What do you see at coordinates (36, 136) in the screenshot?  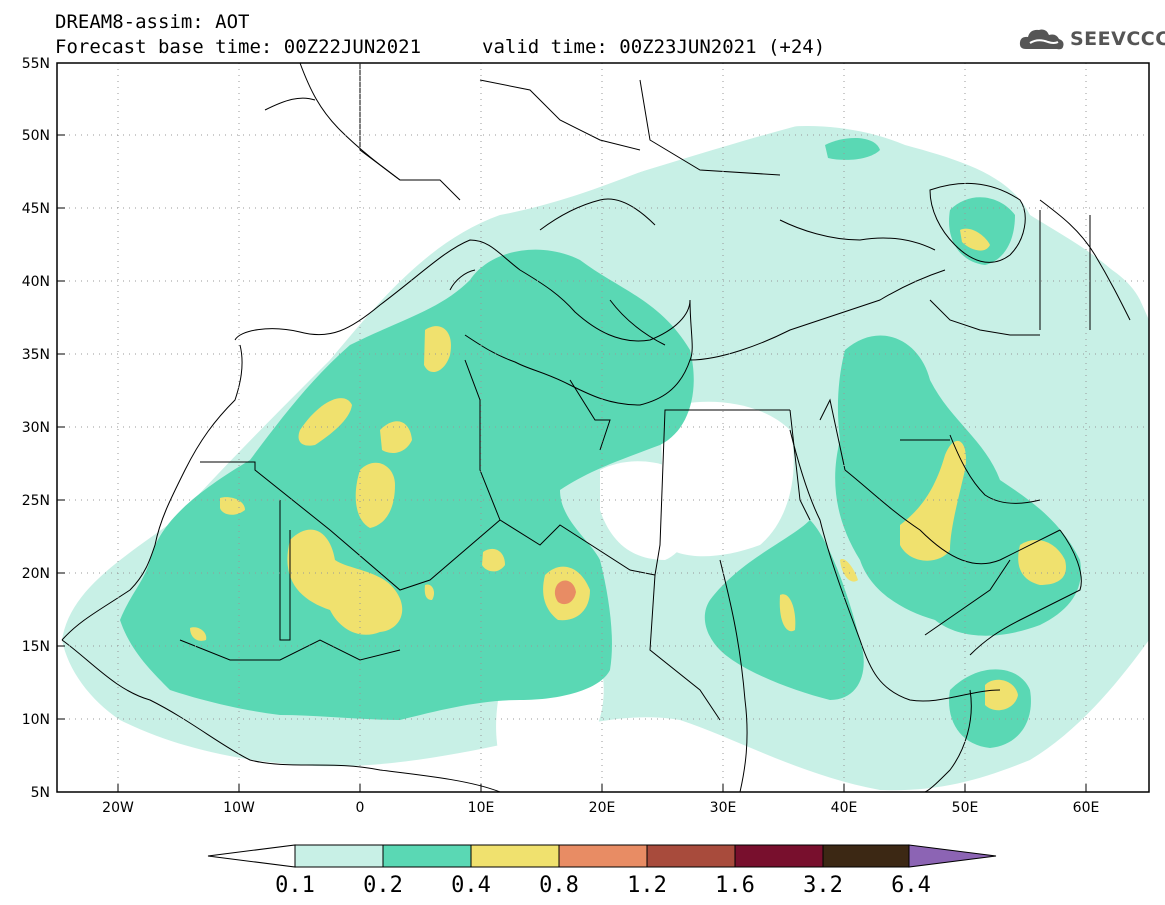 I see `lat-tick-label: 50N` at bounding box center [36, 136].